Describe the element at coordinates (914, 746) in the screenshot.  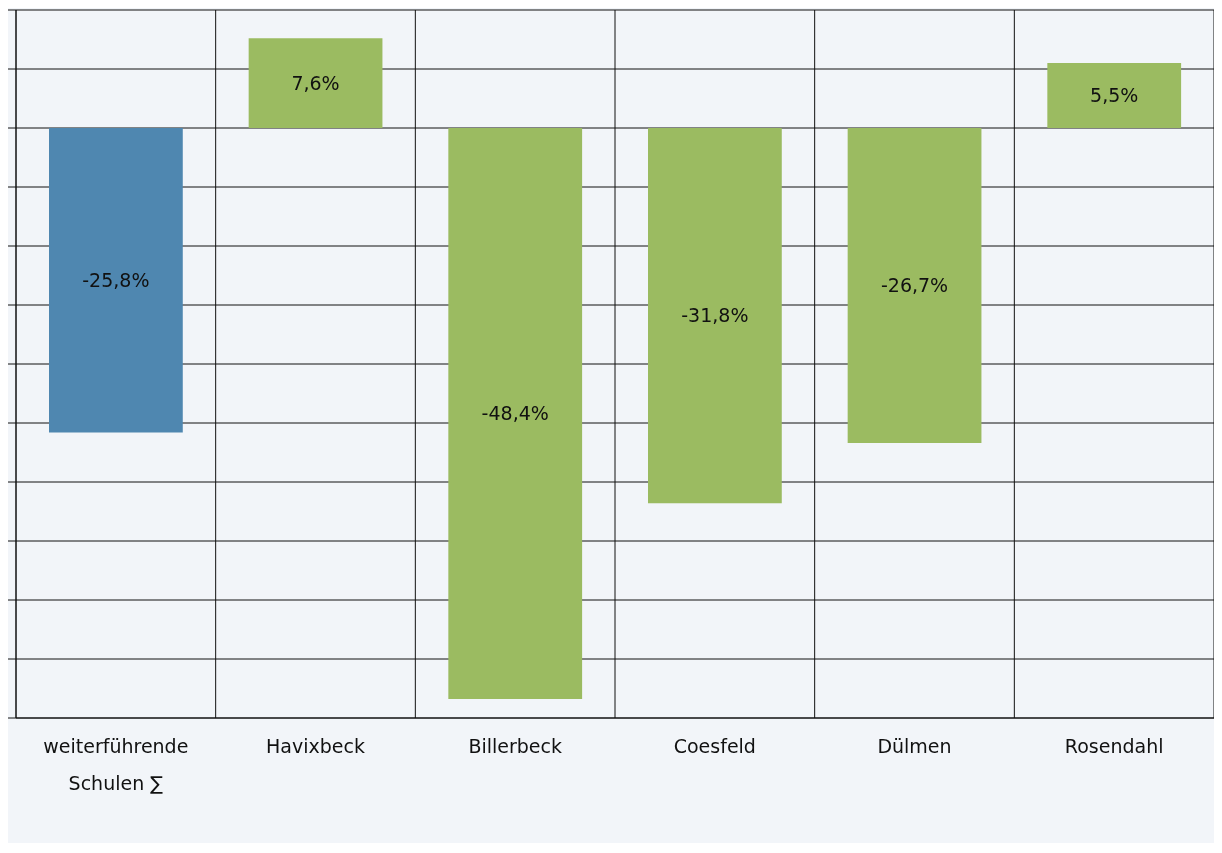
I see `x-tick-label: Dülmen` at that location.